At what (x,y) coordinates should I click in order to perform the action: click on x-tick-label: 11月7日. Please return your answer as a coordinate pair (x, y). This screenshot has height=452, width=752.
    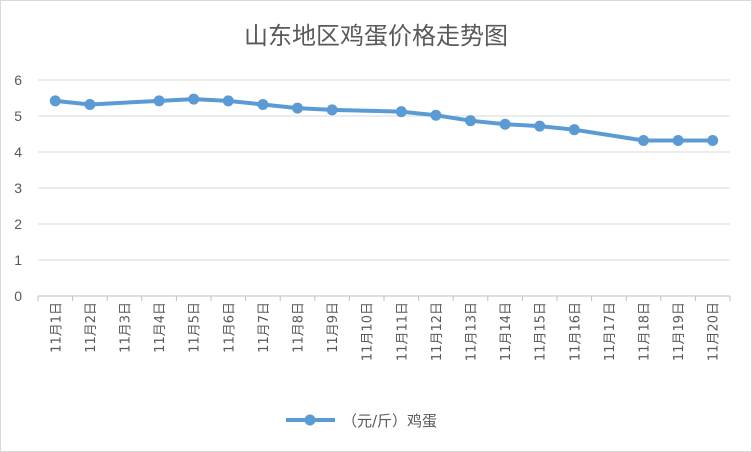
    Looking at the image, I should click on (264, 327).